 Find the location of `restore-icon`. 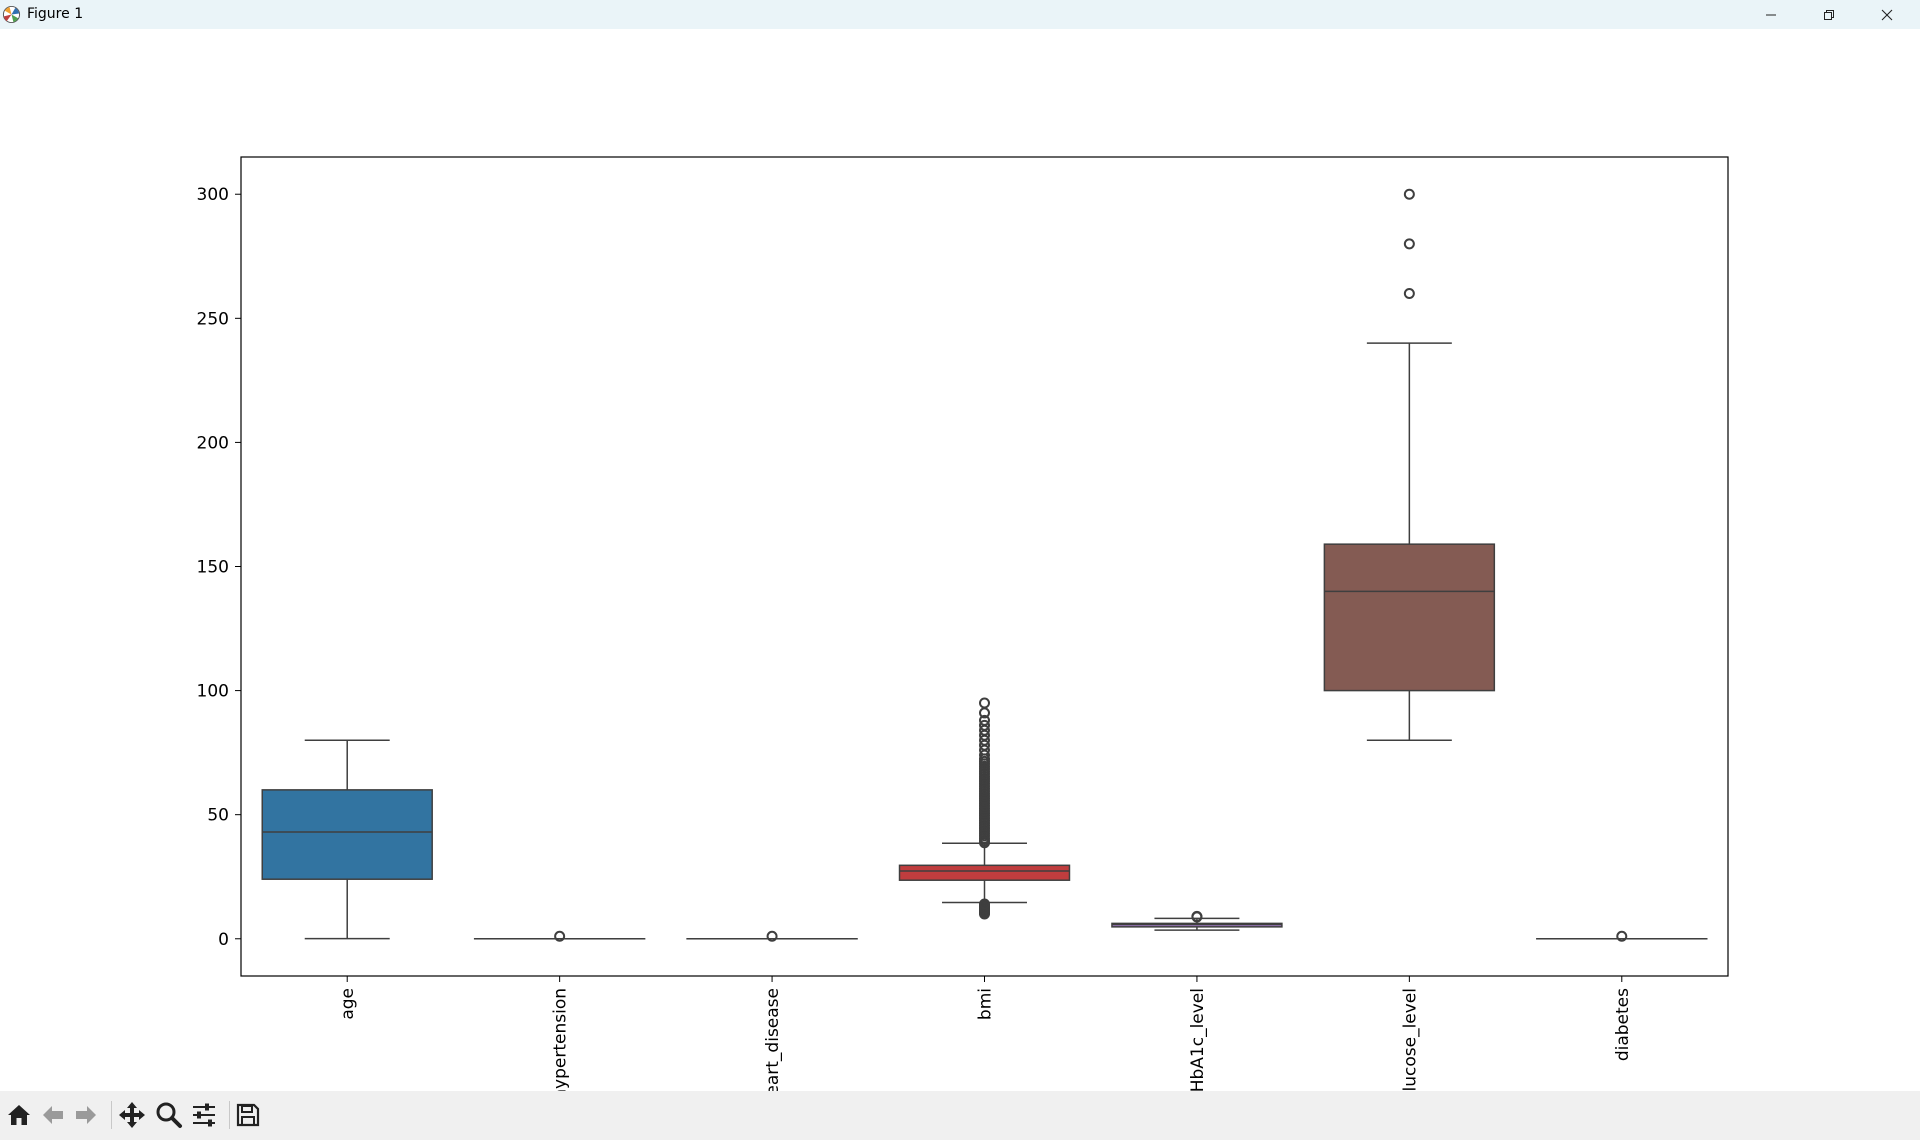

restore-icon is located at coordinates (1829, 14).